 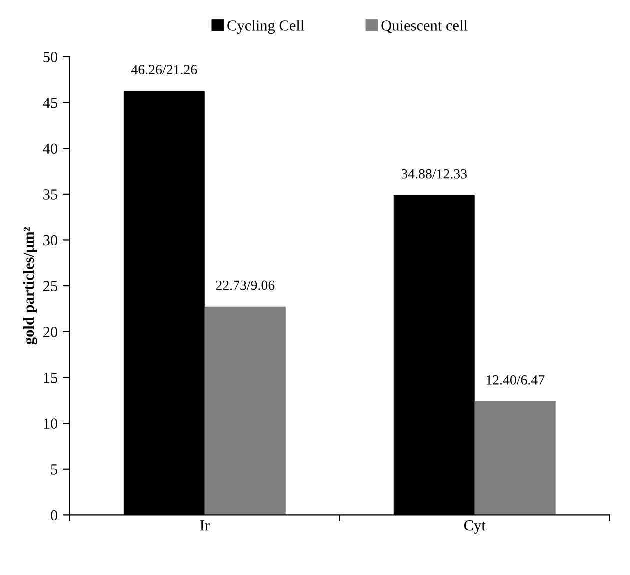 I want to click on data-label: 22.73/9.06, so click(x=245, y=285).